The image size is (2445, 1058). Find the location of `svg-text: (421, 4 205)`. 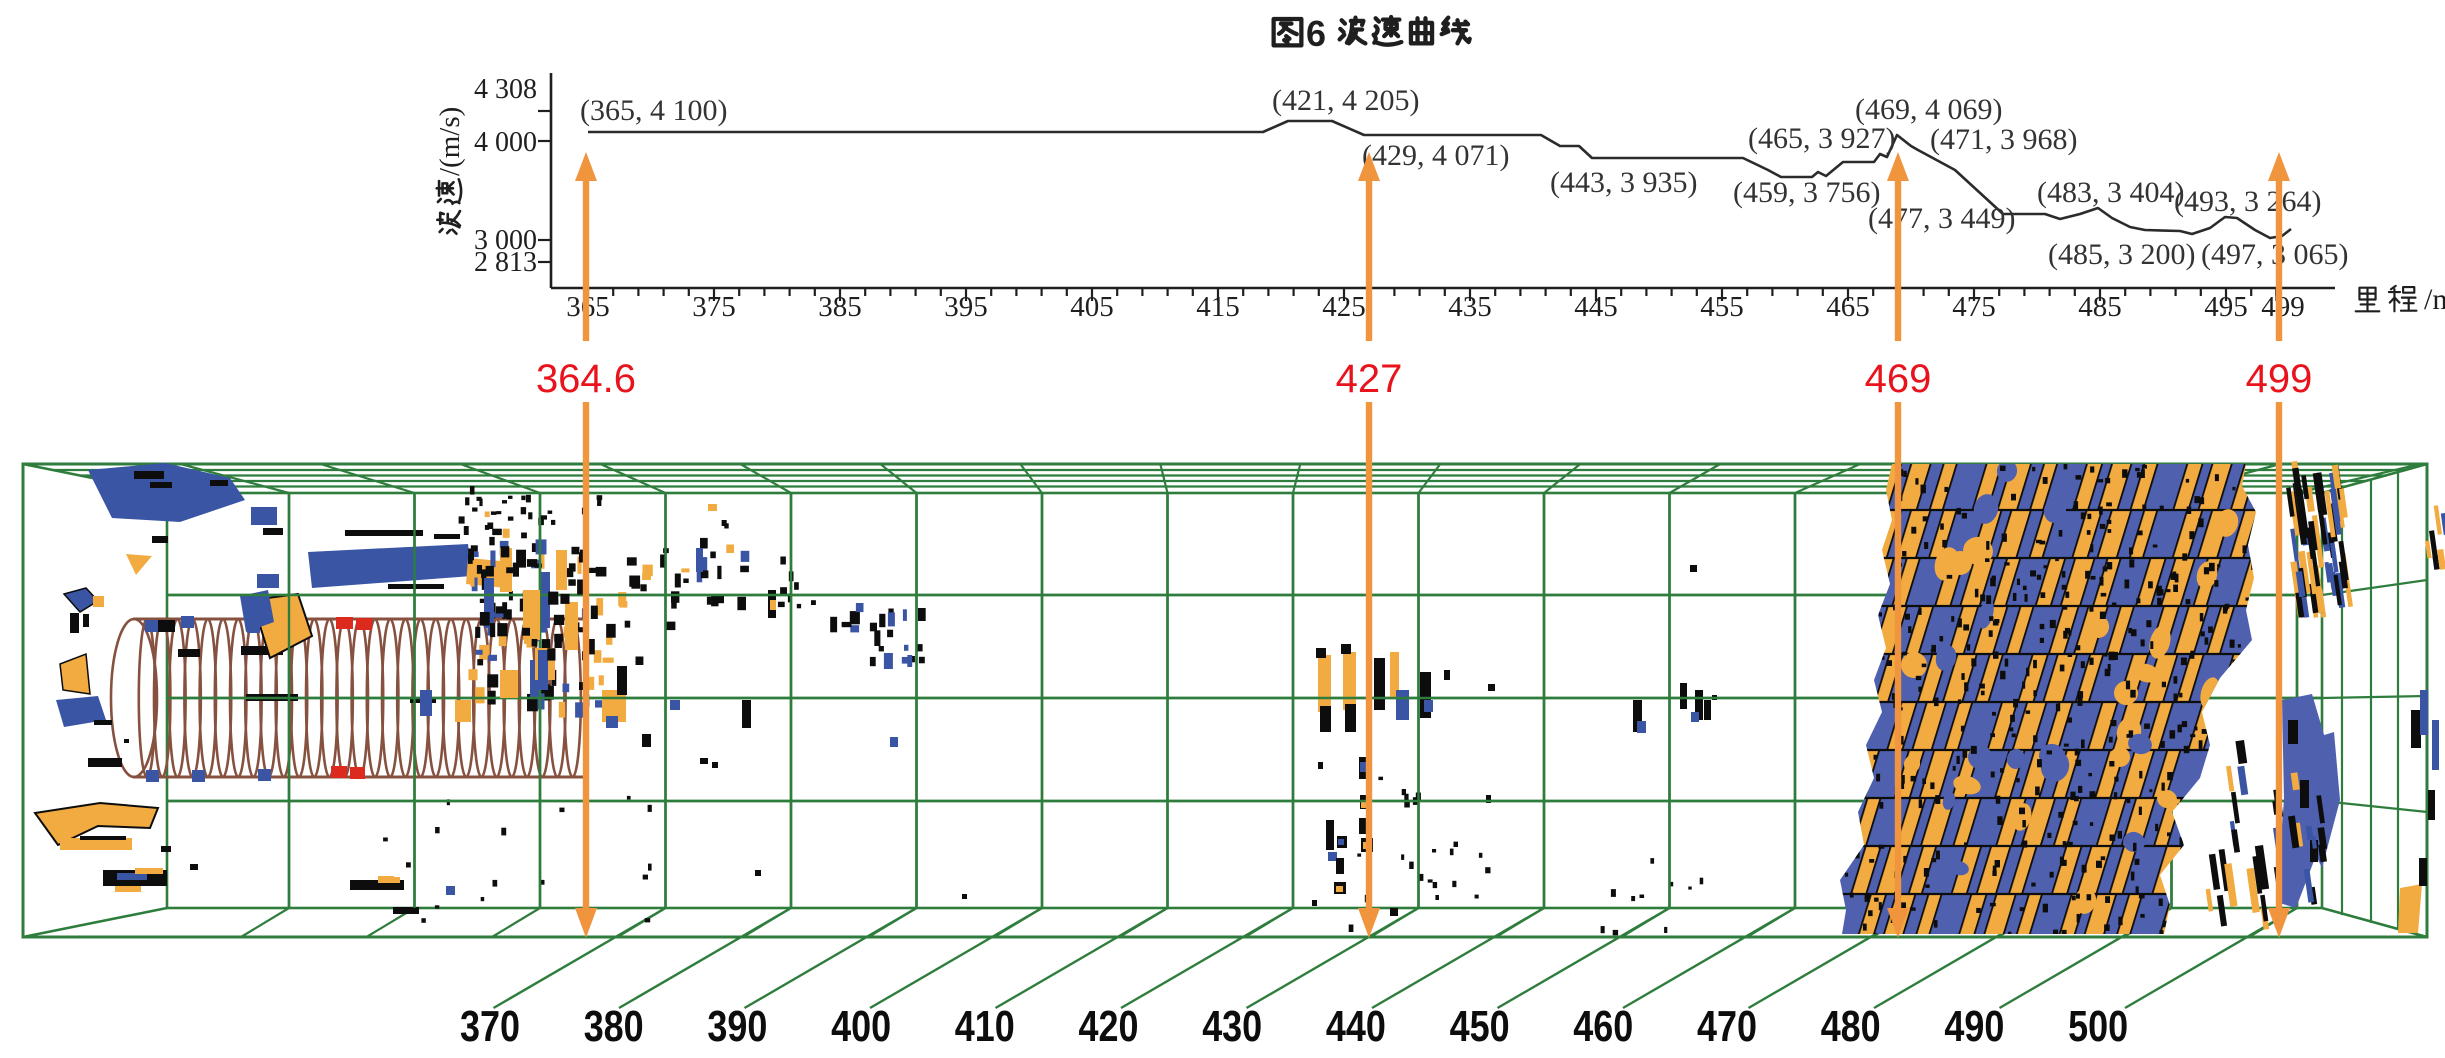

svg-text: (421, 4 205) is located at coordinates (1345, 100).